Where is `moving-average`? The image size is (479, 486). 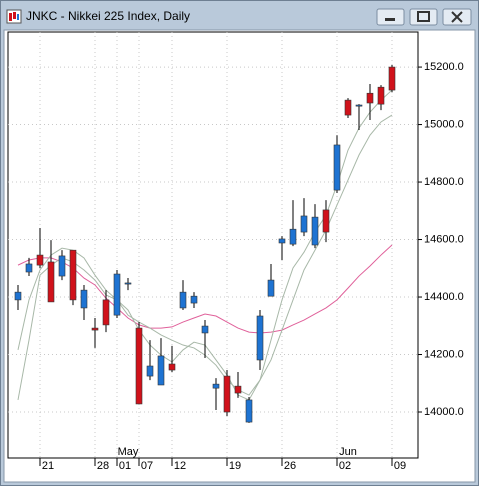 moving-average is located at coordinates (205, 289).